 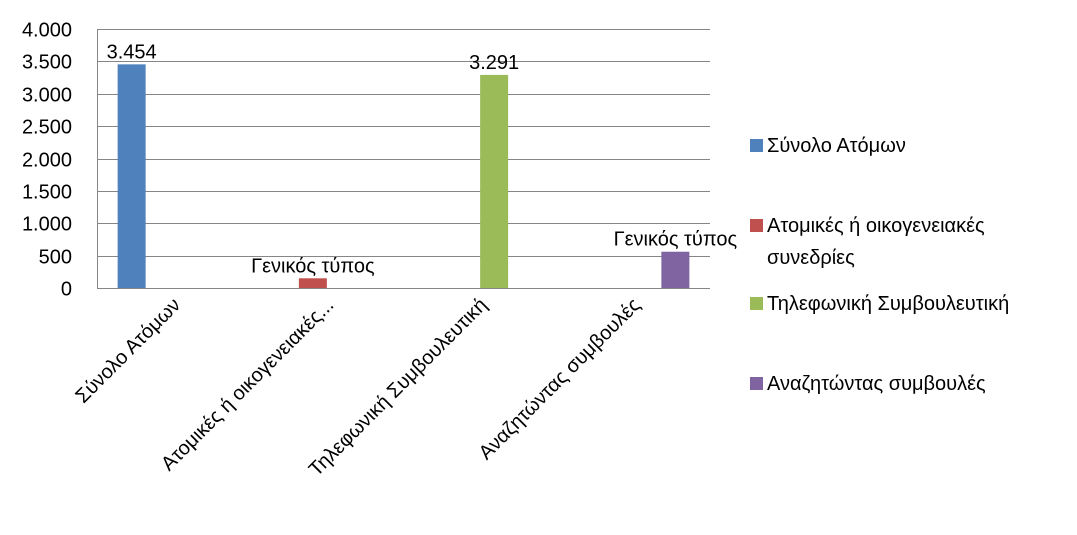 I want to click on y-tick-label: 2.000, so click(x=47, y=161).